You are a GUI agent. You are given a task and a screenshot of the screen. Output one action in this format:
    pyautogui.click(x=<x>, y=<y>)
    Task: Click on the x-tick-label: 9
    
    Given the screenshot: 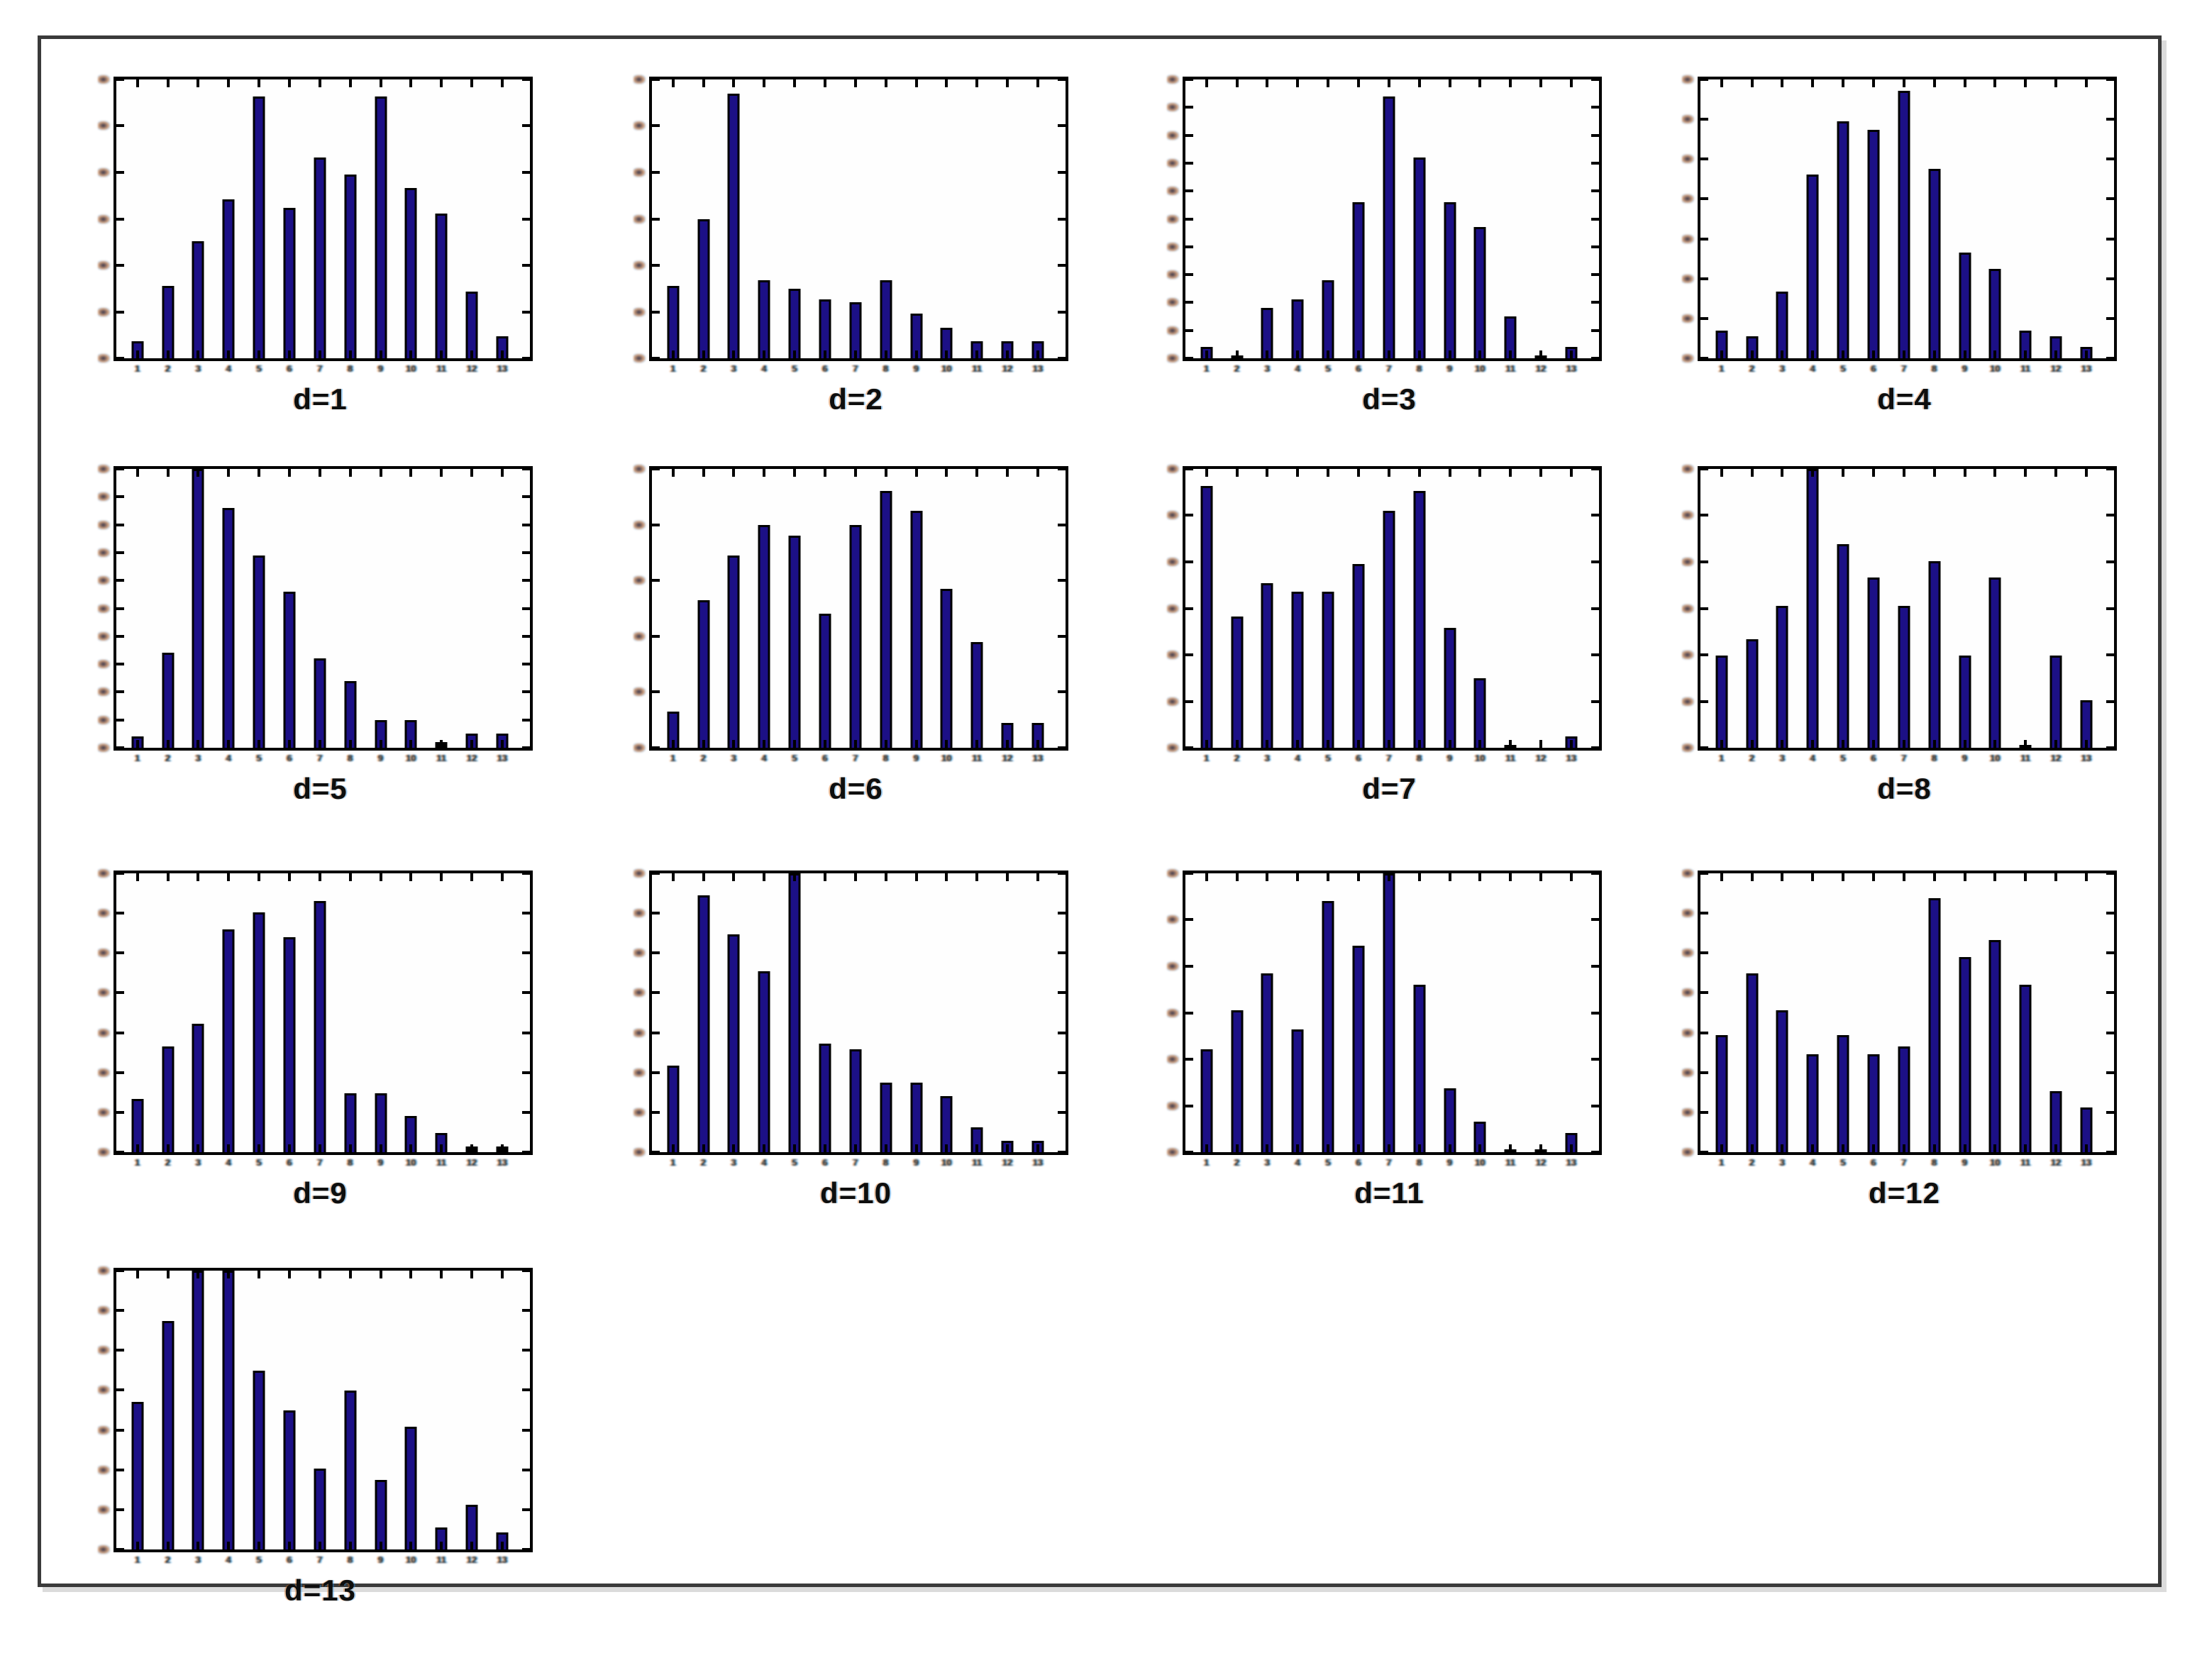 What is the action you would take?
    pyautogui.click(x=1449, y=1162)
    